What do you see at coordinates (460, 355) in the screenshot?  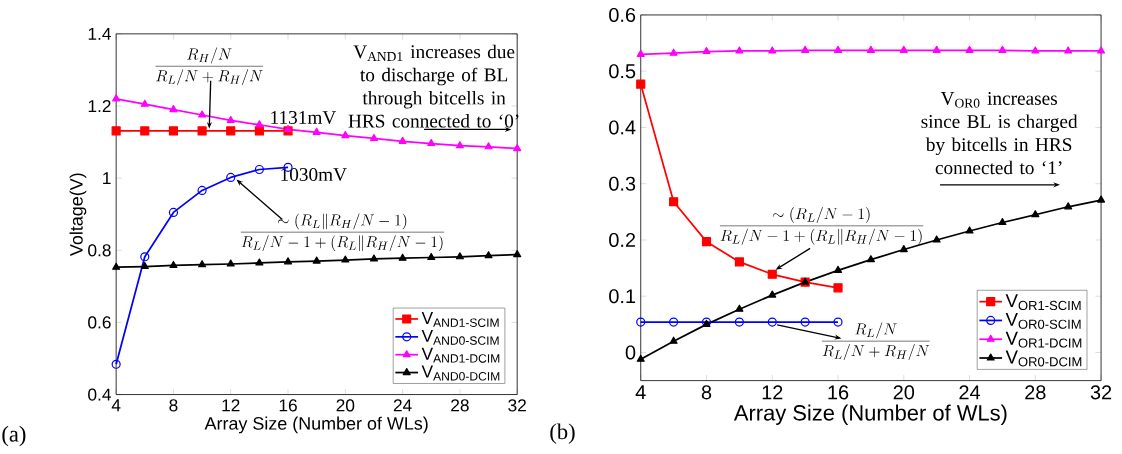 I see `legend-label: V$_{AND1-DCIM}$` at bounding box center [460, 355].